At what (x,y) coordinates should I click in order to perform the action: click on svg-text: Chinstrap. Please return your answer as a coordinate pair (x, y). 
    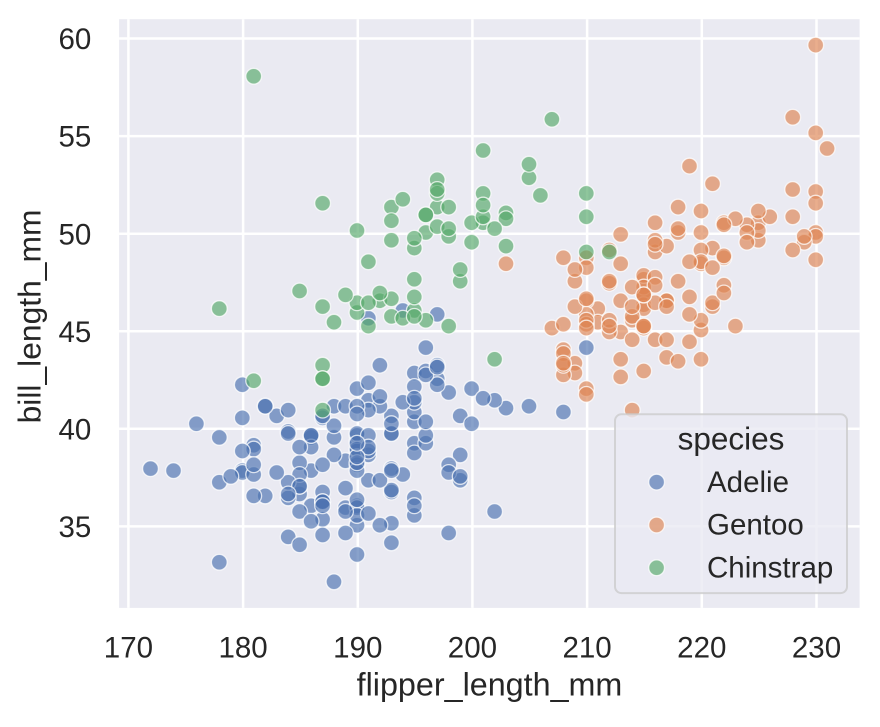
    Looking at the image, I should click on (770, 567).